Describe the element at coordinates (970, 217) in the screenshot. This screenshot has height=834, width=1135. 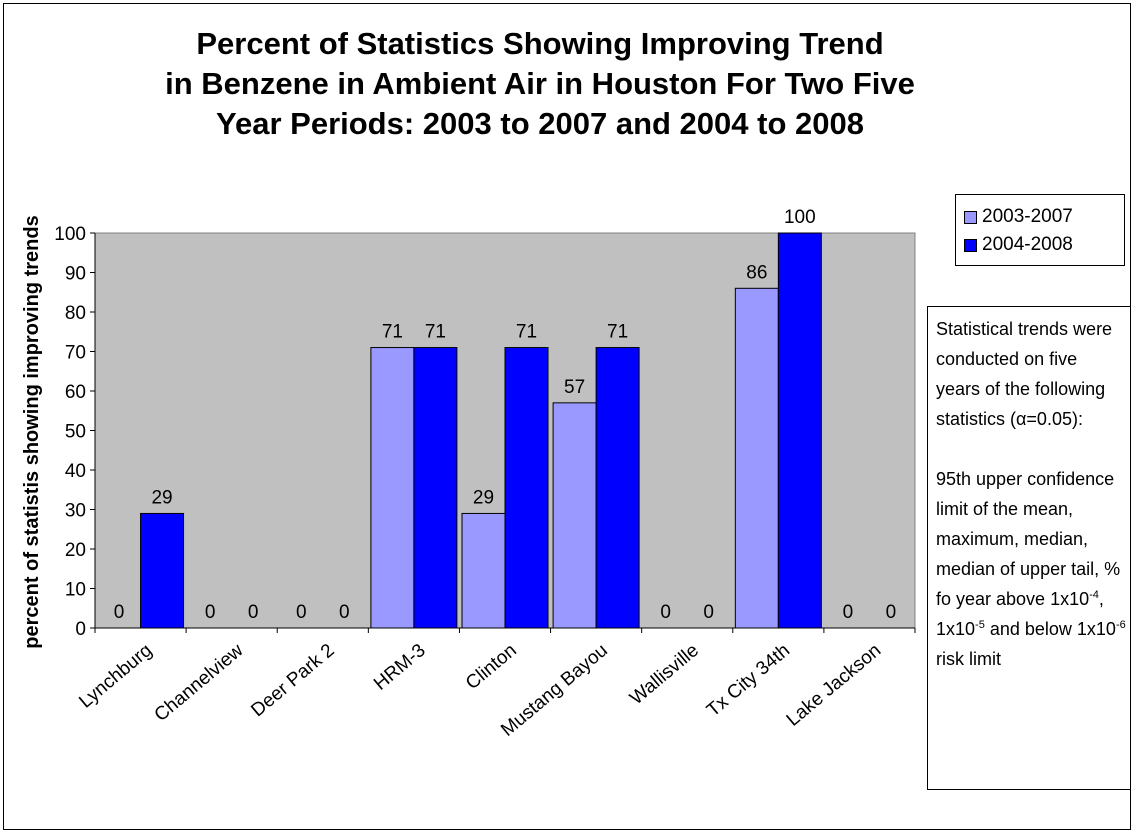
I see `legend-swatch-2003-2007` at that location.